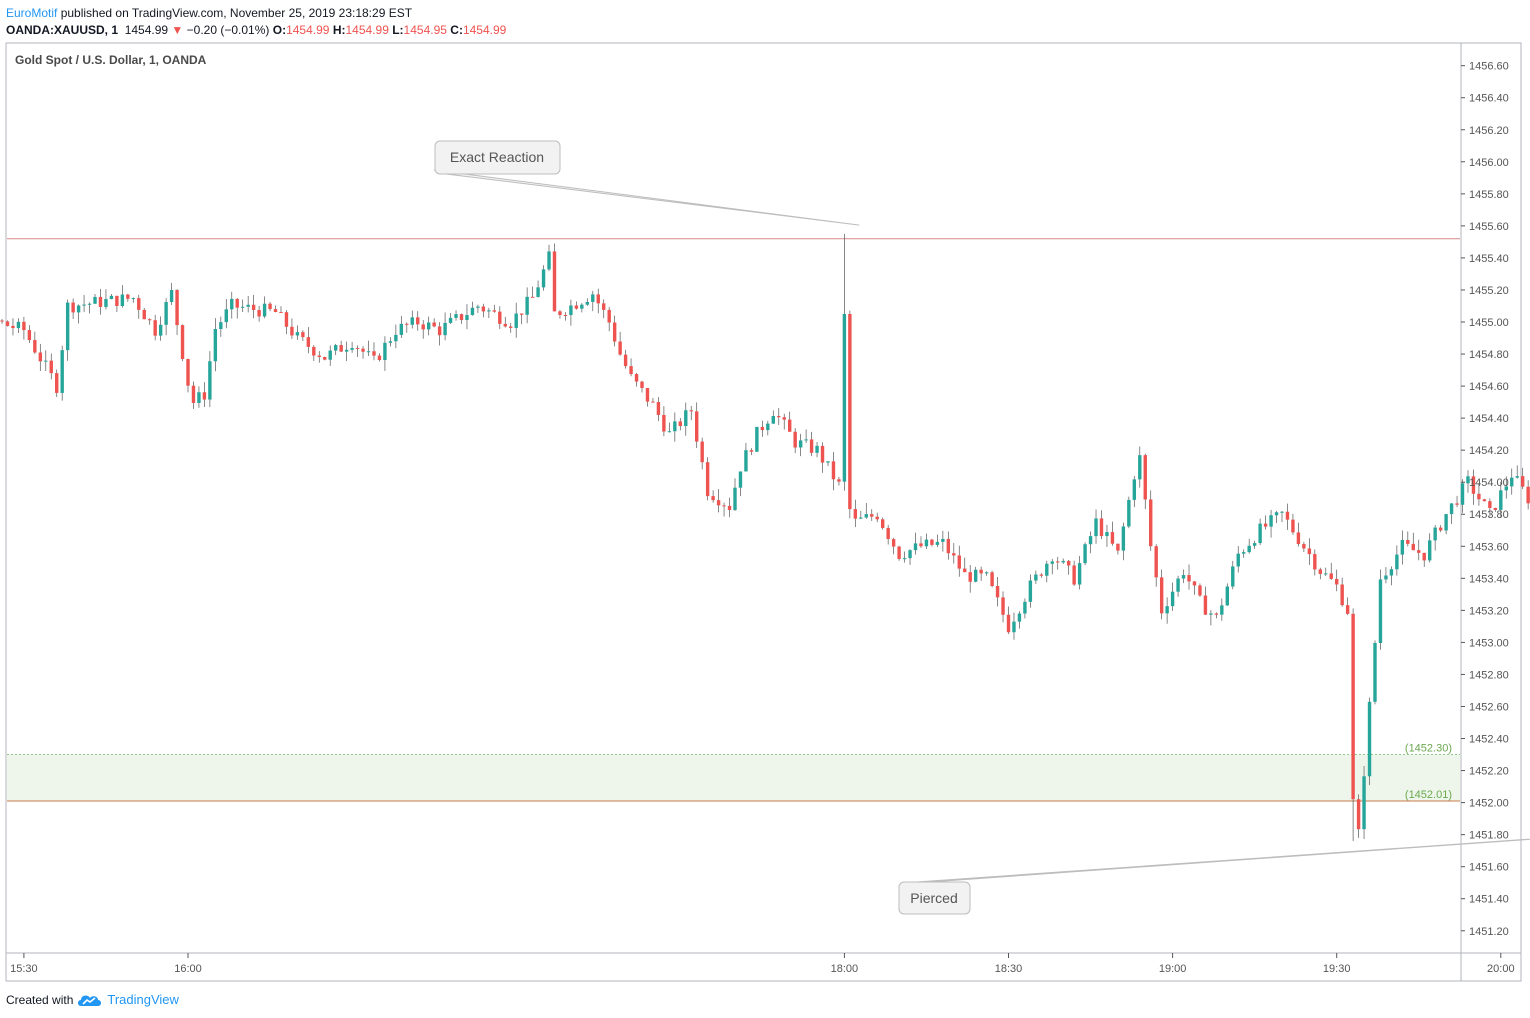  What do you see at coordinates (143, 999) in the screenshot?
I see `tradingview-brand-link: TradingView` at bounding box center [143, 999].